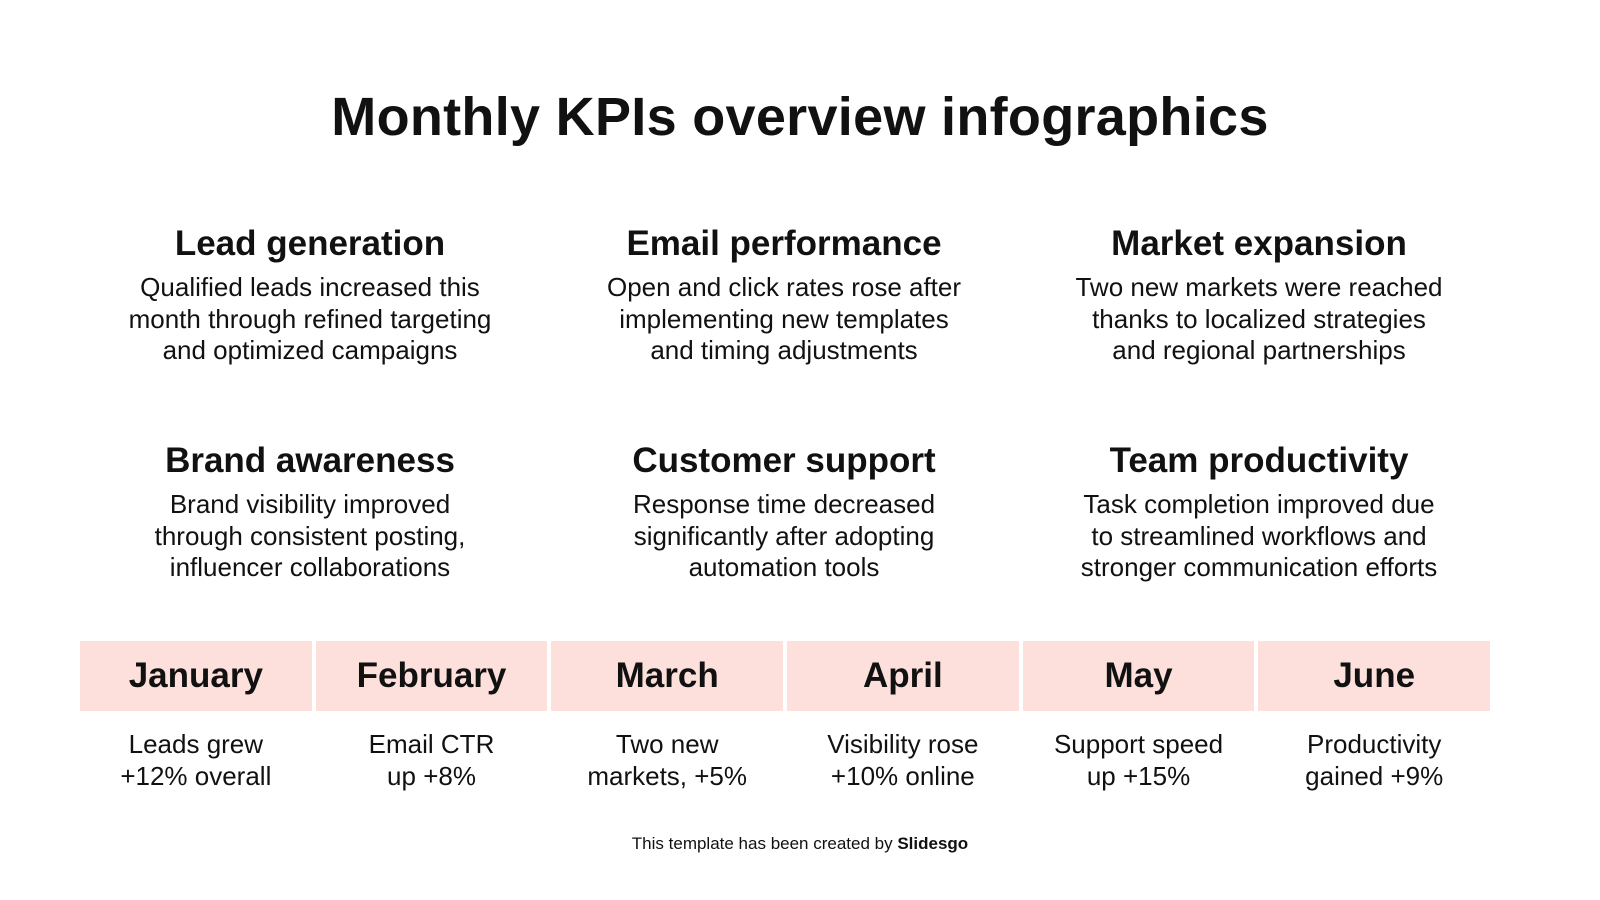 The image size is (1600, 900). Describe the element at coordinates (1374, 676) in the screenshot. I see `month-header: June` at that location.